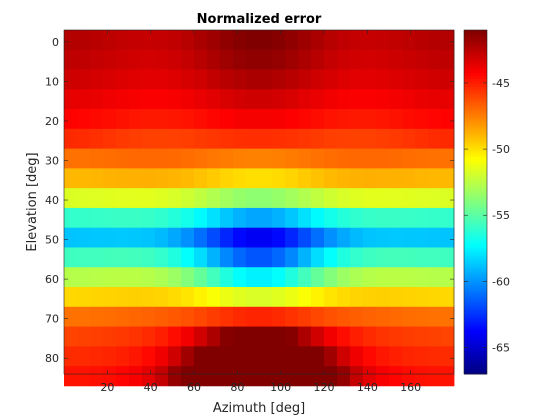  Describe the element at coordinates (52, 319) in the screenshot. I see `y-tick-label: 70` at that location.